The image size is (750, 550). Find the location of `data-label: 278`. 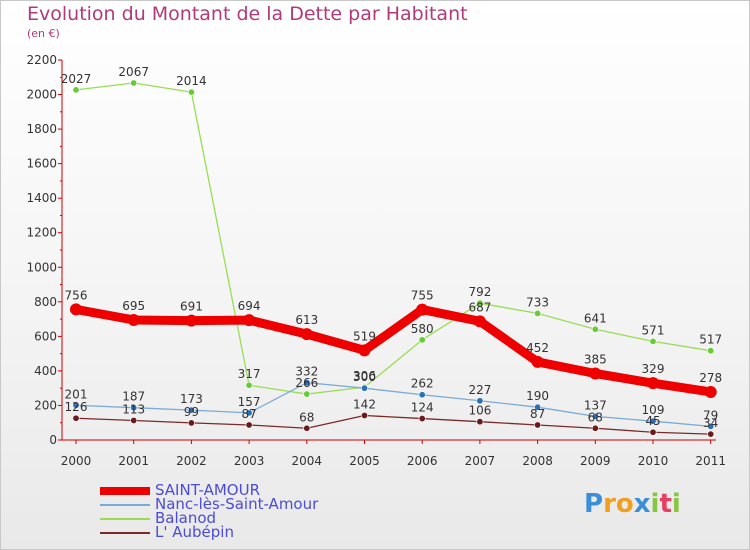

data-label: 278 is located at coordinates (710, 378).